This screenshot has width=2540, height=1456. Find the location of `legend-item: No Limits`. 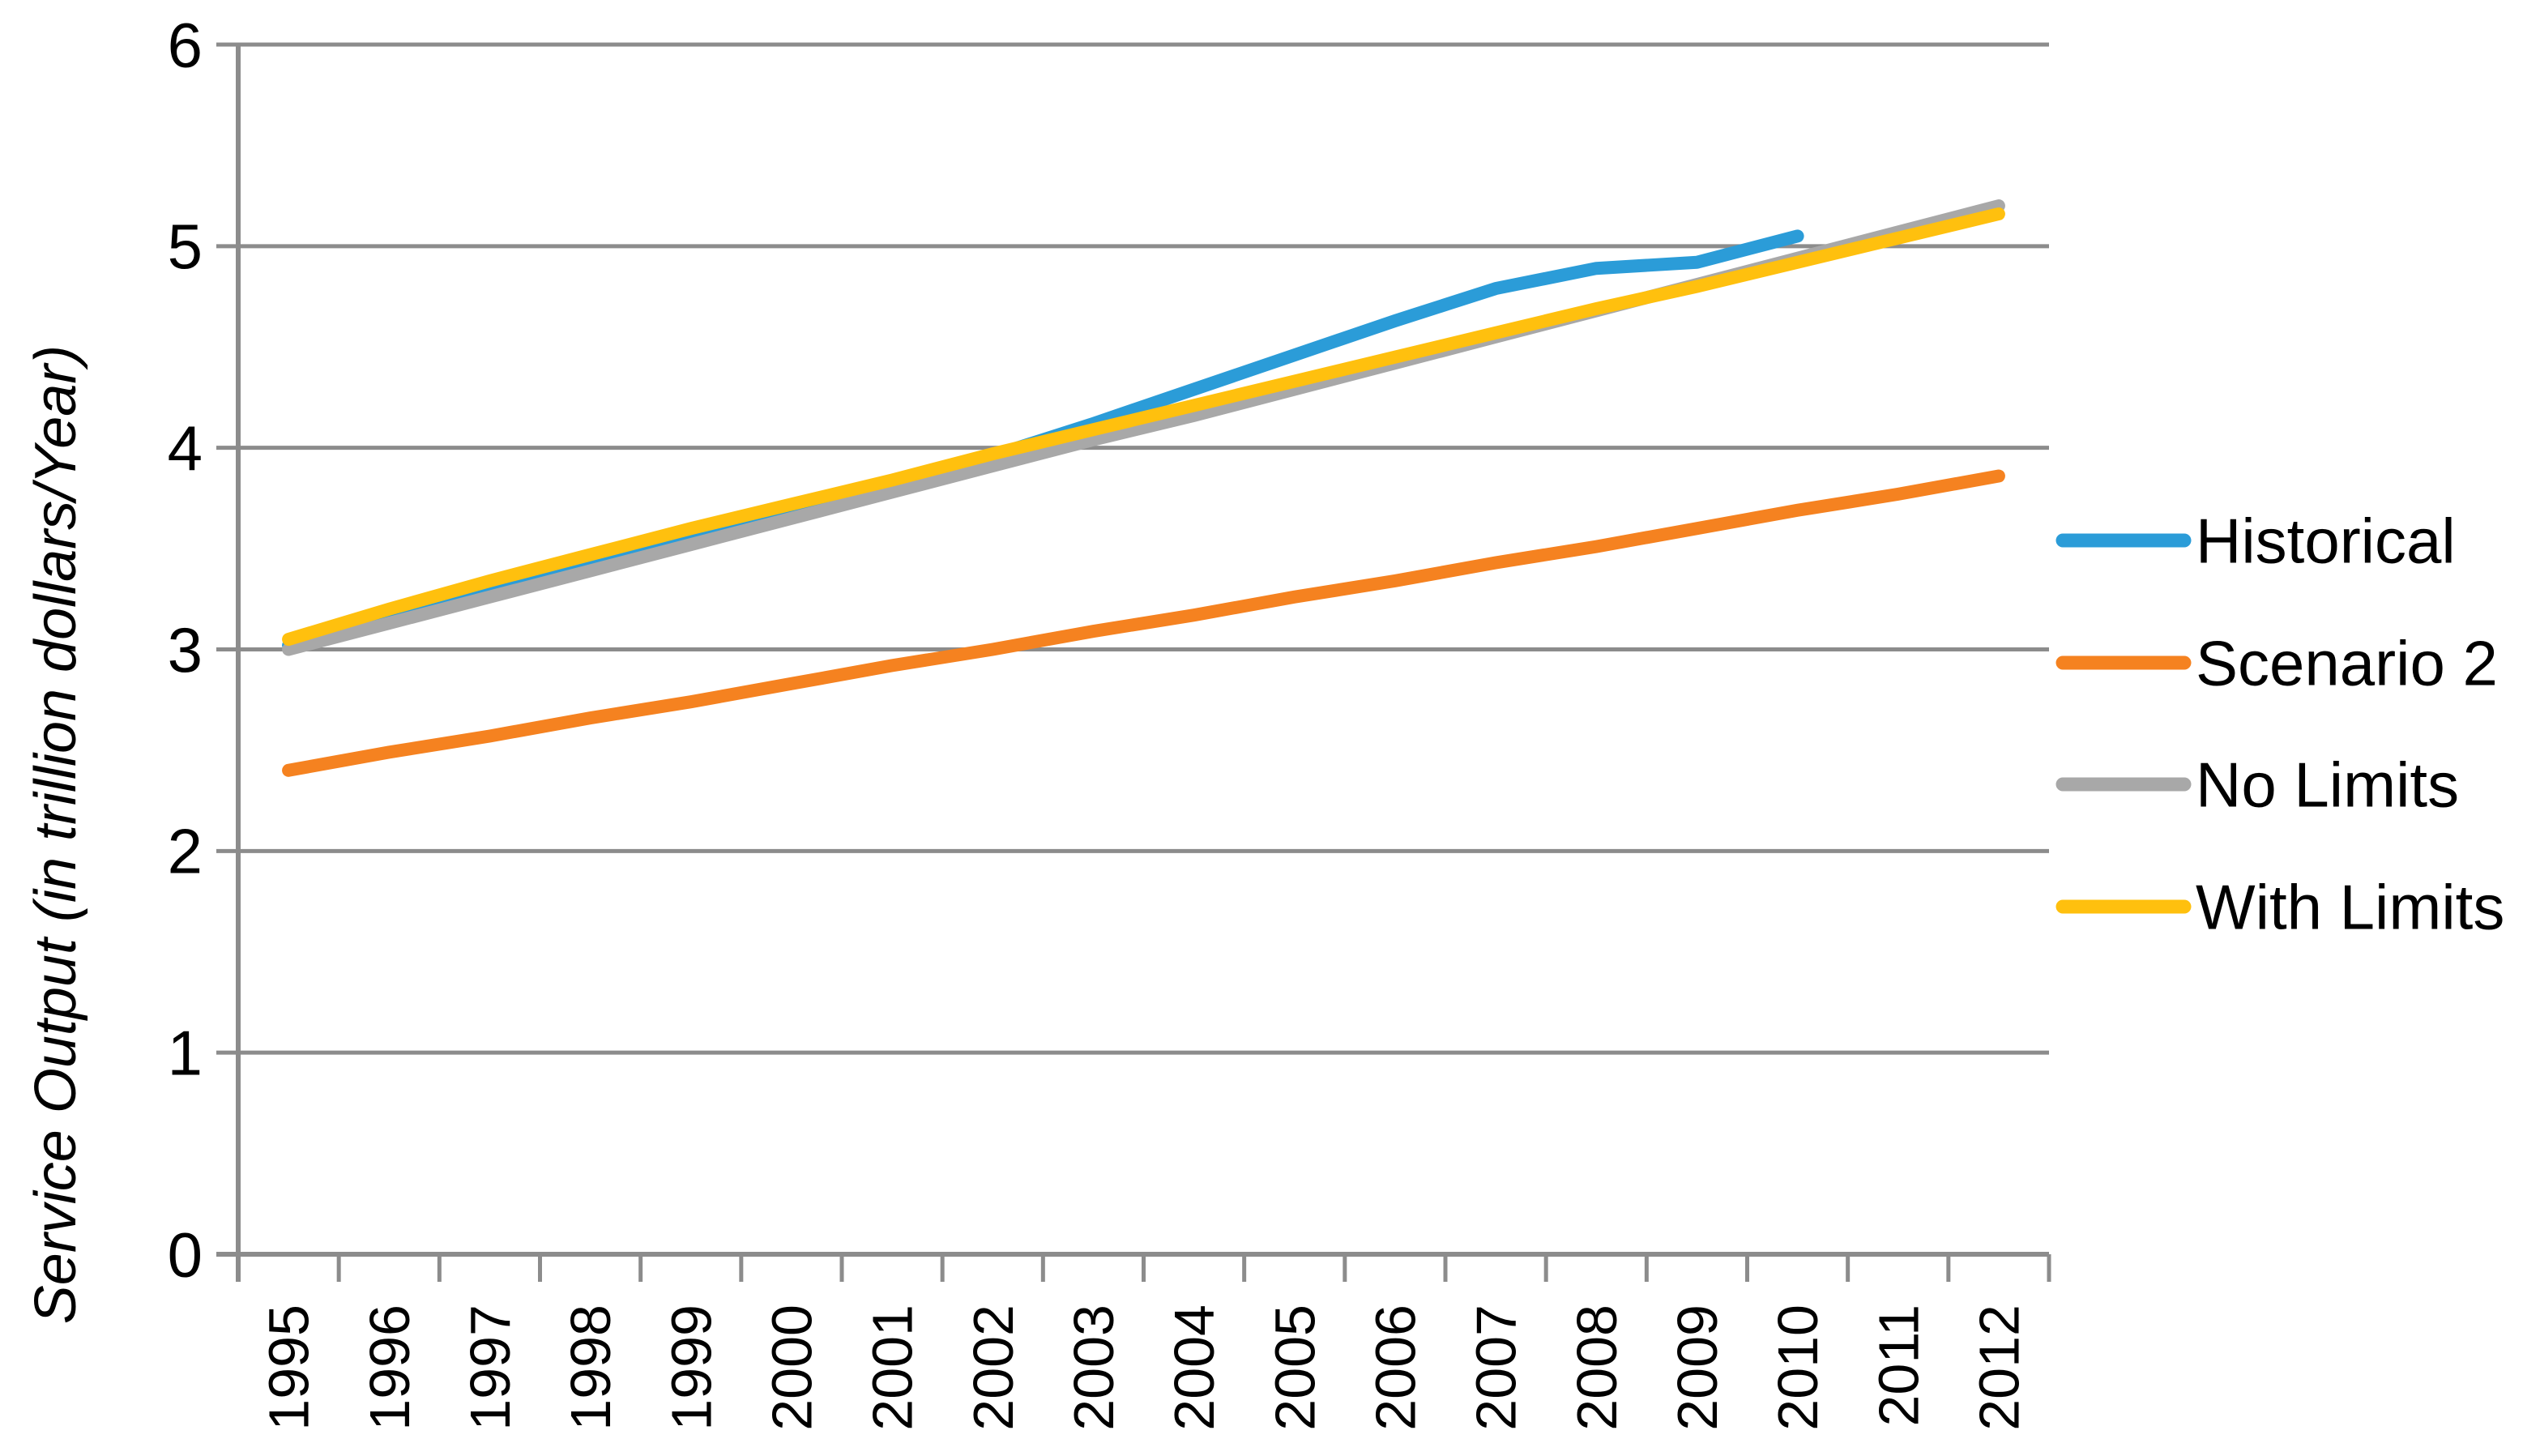

legend-item: No Limits is located at coordinates (2257, 785).